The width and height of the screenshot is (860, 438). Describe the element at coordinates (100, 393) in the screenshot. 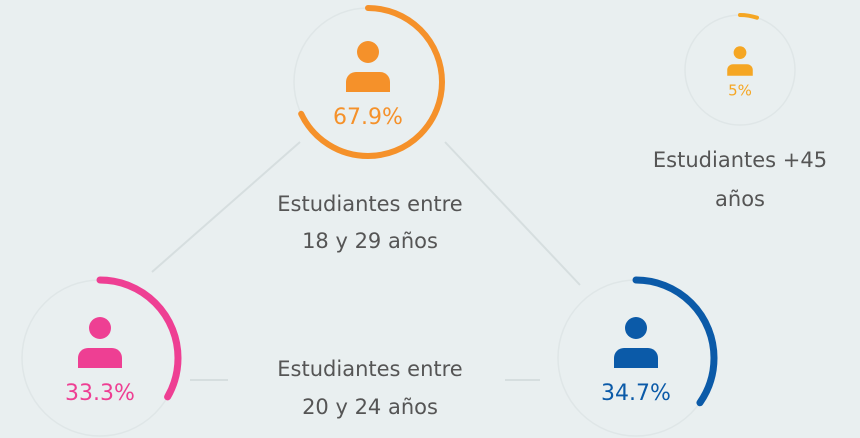

I see `ring-value-label: 33.3%` at that location.